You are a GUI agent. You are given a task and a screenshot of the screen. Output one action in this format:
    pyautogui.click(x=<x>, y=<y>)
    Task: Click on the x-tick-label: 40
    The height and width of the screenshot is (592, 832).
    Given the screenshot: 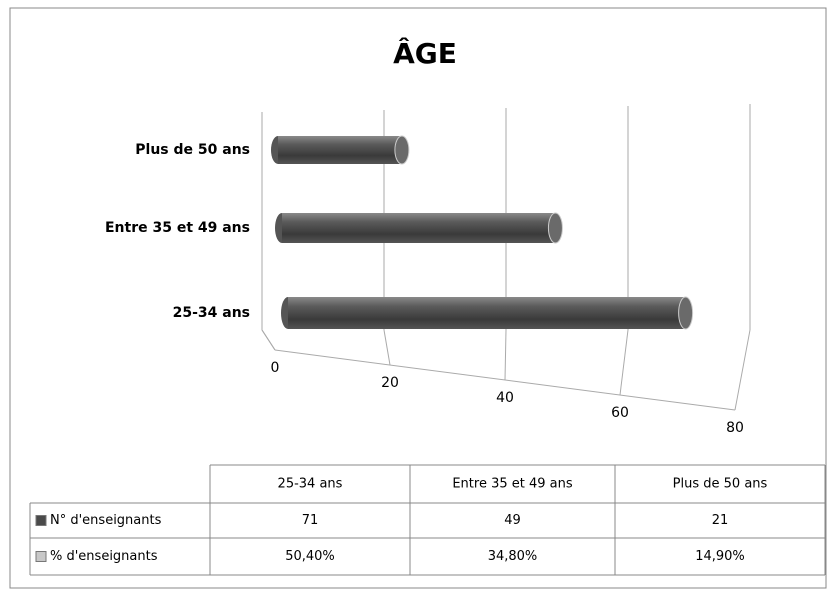 What is the action you would take?
    pyautogui.click(x=505, y=398)
    